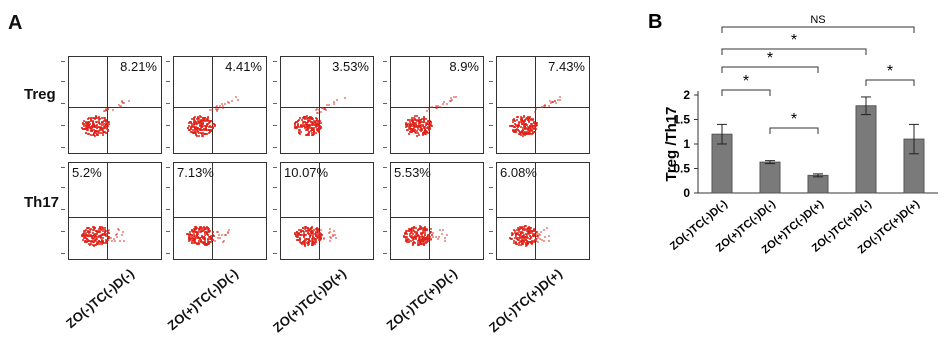 The image size is (947, 354). What do you see at coordinates (681, 169) in the screenshot?
I see `y-tick-label: 0.5` at bounding box center [681, 169].